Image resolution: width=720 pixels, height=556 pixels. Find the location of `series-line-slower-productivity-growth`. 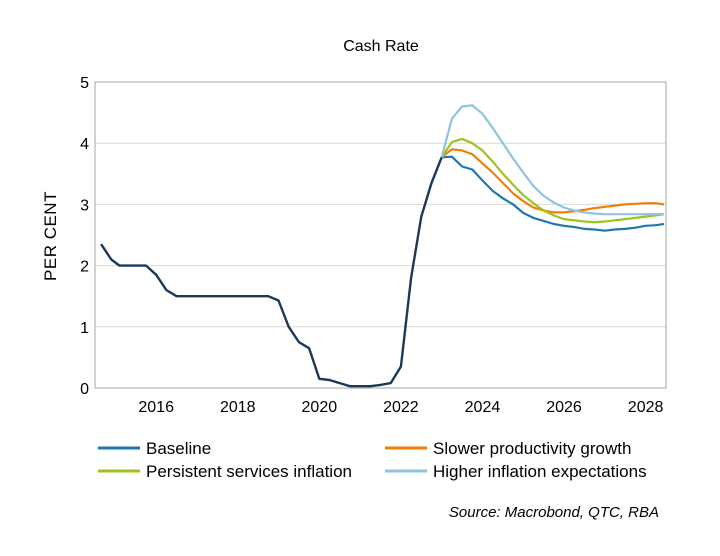

series-line-slower-productivity-growth is located at coordinates (553, 181).